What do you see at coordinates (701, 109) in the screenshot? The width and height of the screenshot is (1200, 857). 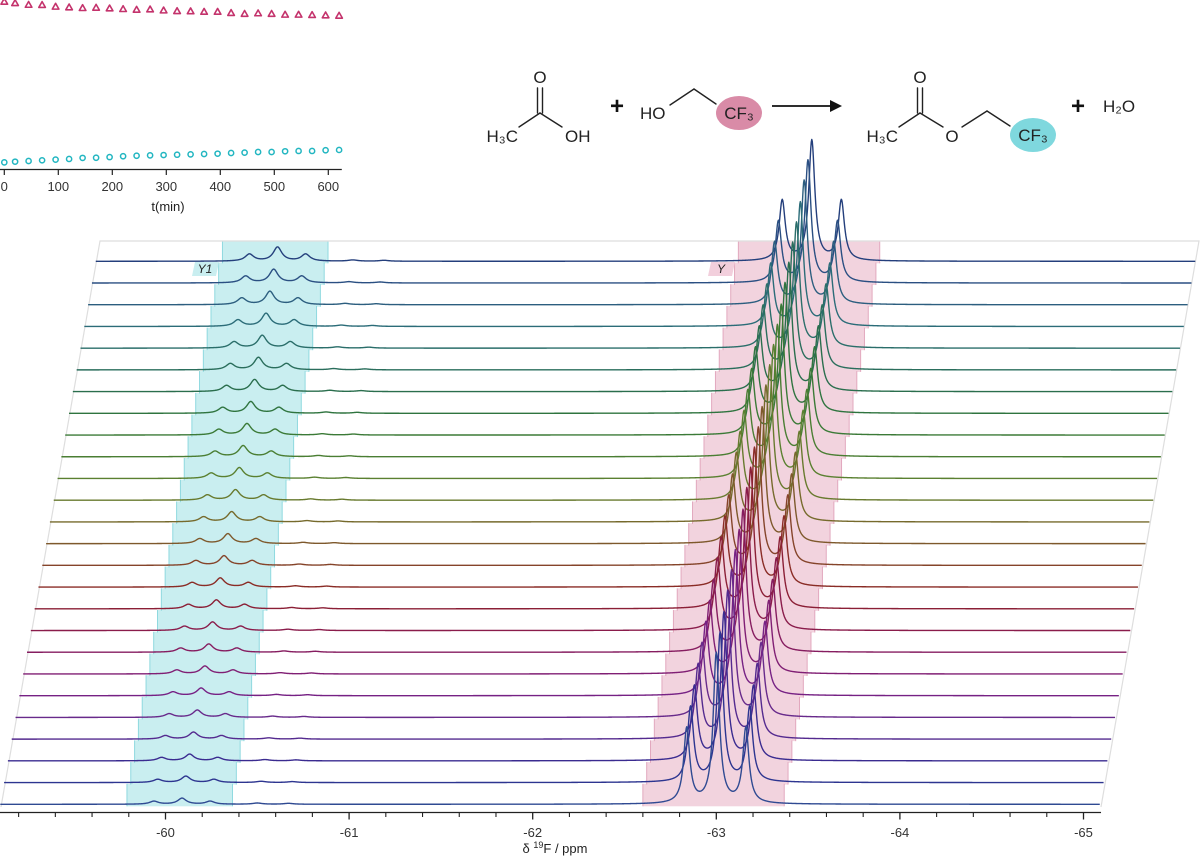 I see `trifluoroethanol: HO CF₃` at bounding box center [701, 109].